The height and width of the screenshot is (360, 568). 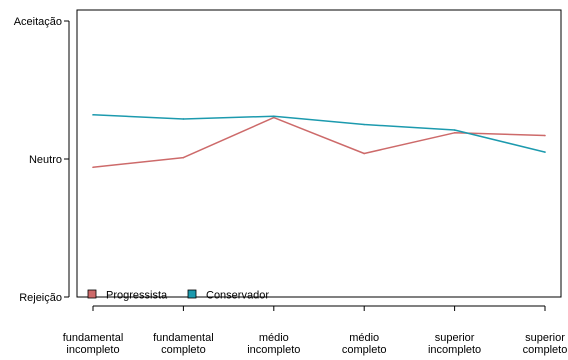 I want to click on x-tick-label: fundamental completo, so click(x=183, y=344).